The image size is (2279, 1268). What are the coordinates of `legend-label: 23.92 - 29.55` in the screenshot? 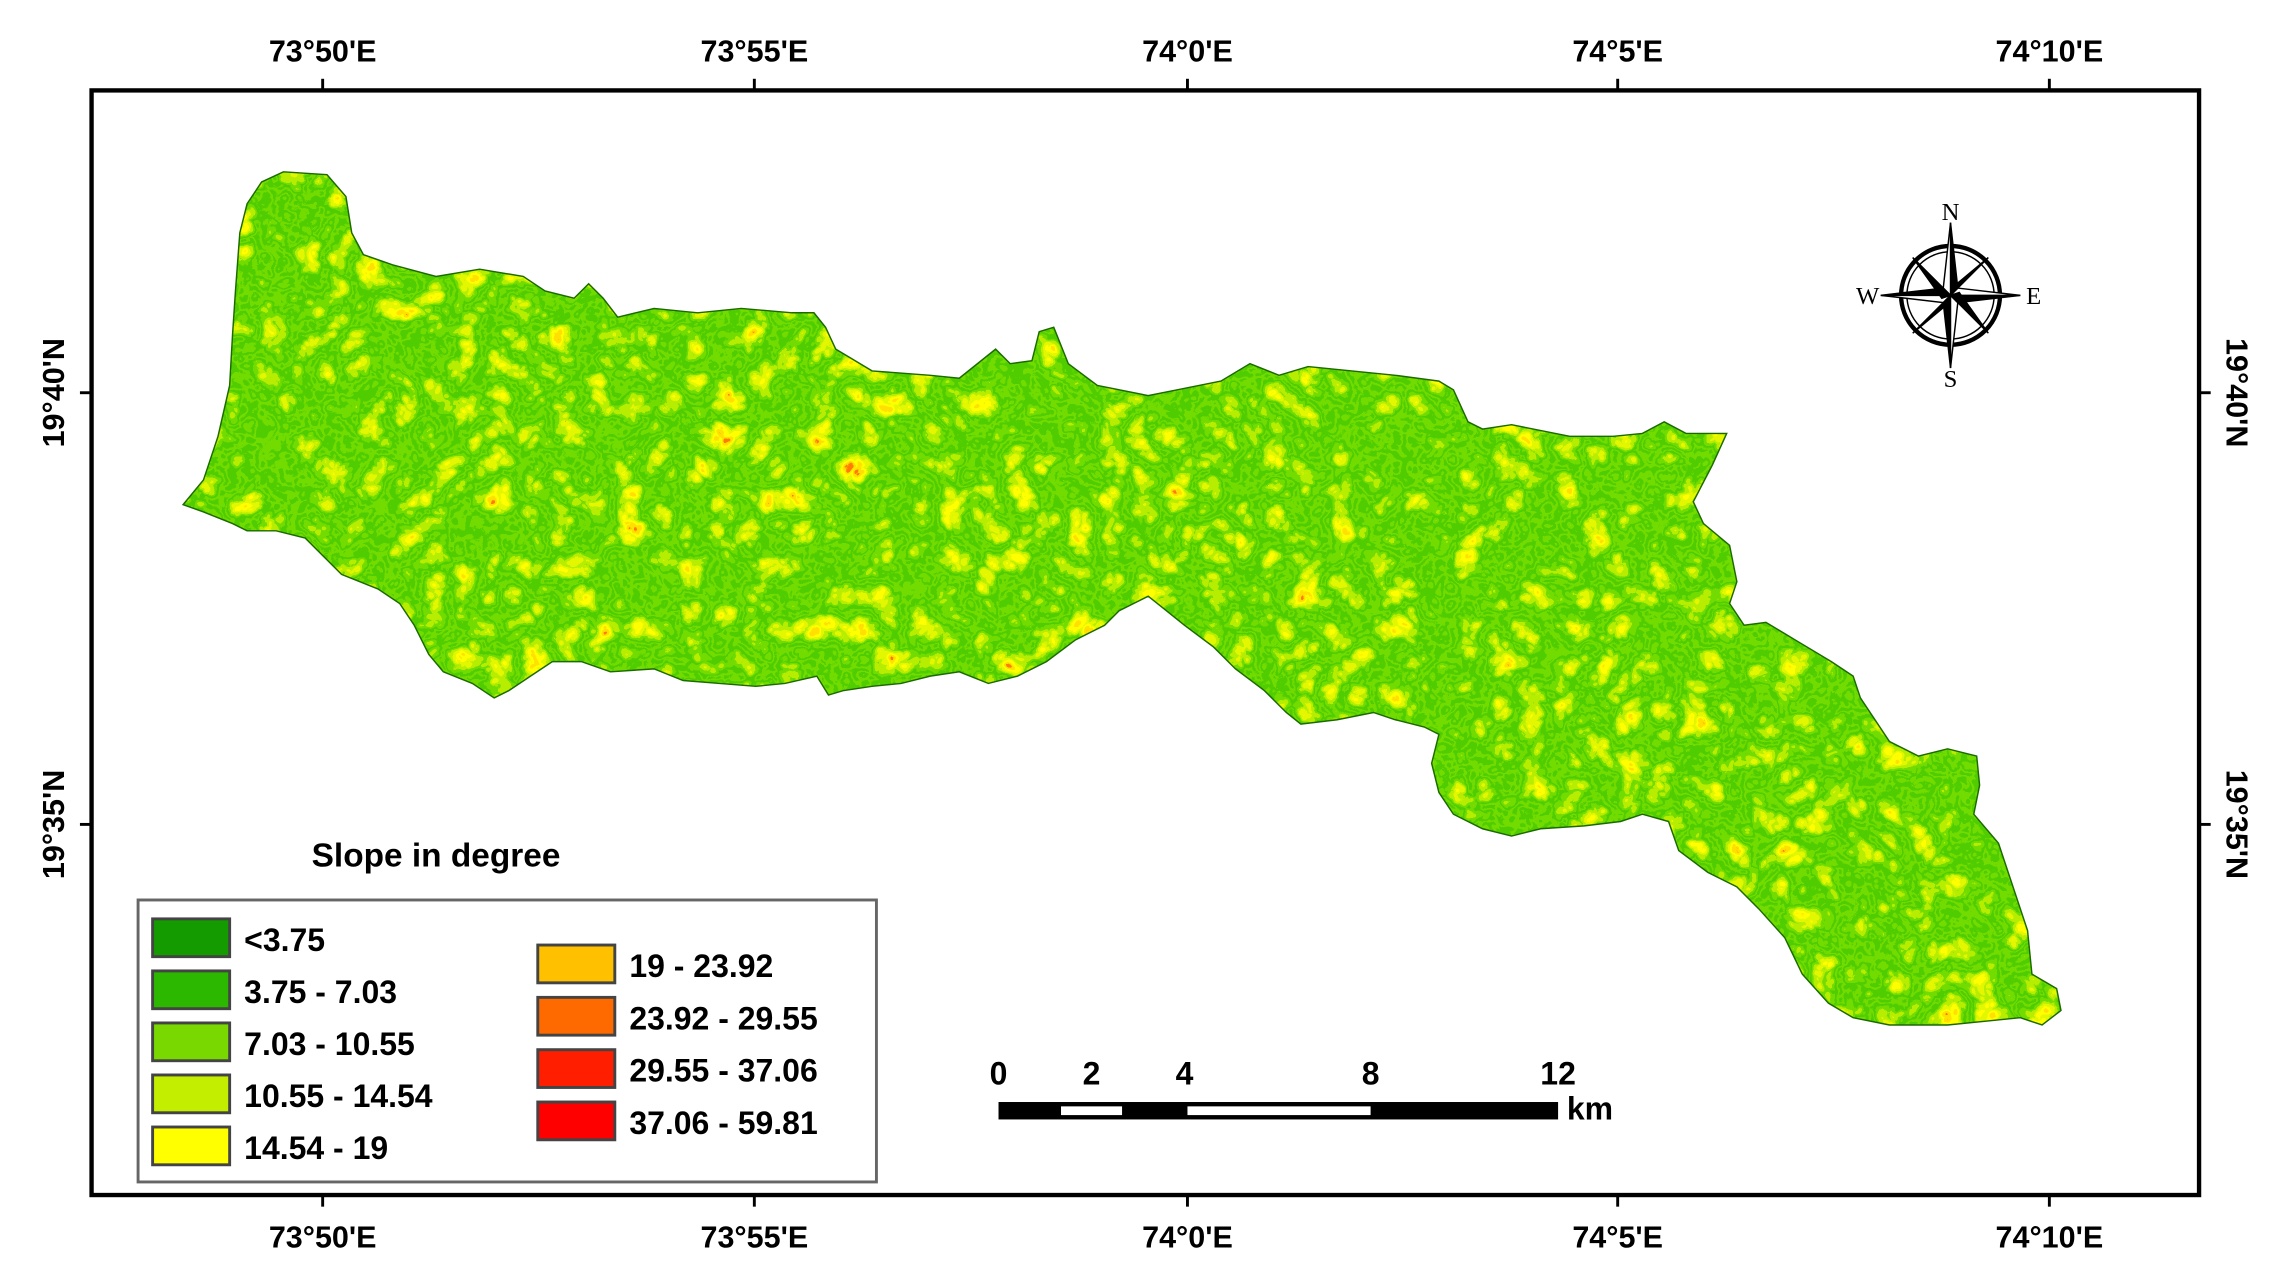 It's located at (723, 1018).